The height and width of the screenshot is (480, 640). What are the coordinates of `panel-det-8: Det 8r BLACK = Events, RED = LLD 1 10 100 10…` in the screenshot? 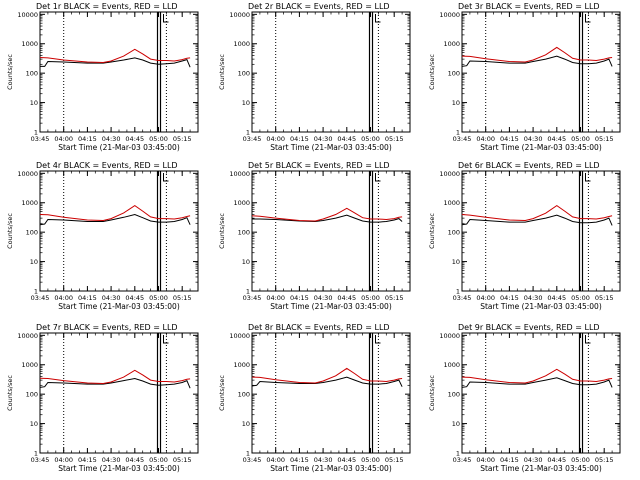 It's located at (314, 398).